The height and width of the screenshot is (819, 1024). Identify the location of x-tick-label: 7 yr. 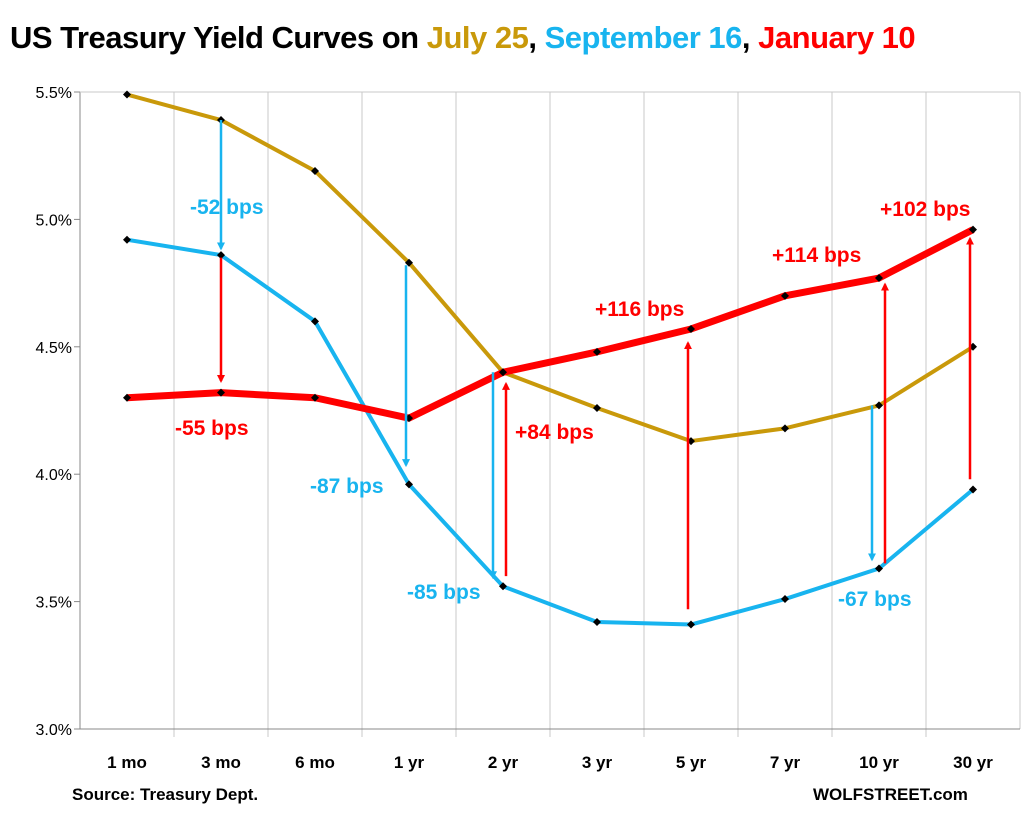
(785, 762).